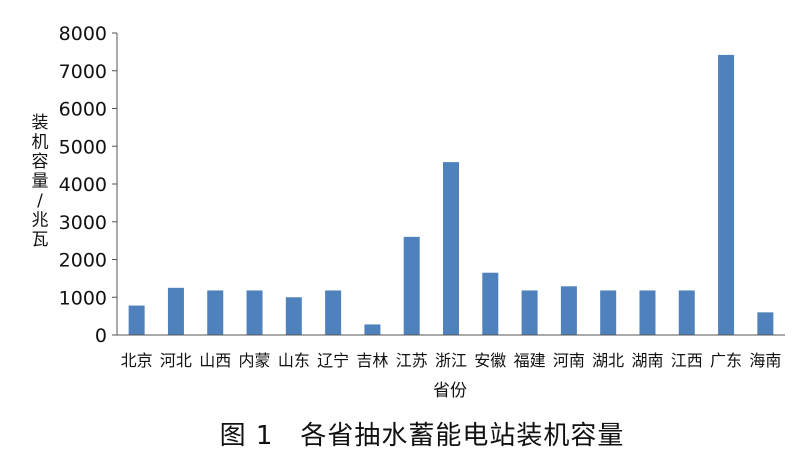 This screenshot has width=800, height=461. What do you see at coordinates (83, 34) in the screenshot?
I see `y-tick-label: 8000` at bounding box center [83, 34].